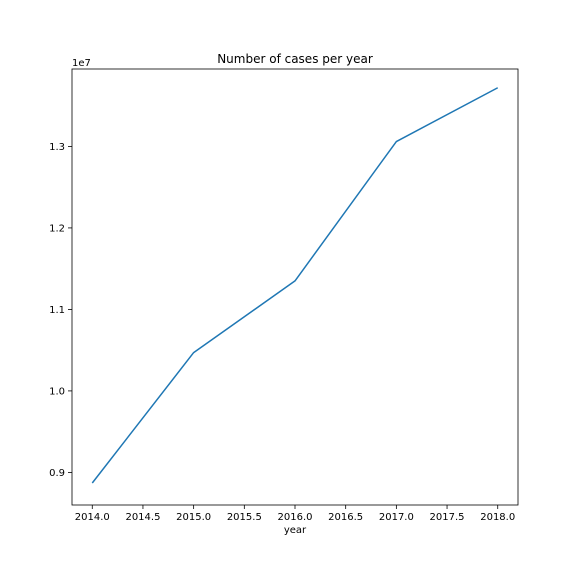 The width and height of the screenshot is (576, 576). I want to click on y-tick-label: 1.3, so click(57, 147).